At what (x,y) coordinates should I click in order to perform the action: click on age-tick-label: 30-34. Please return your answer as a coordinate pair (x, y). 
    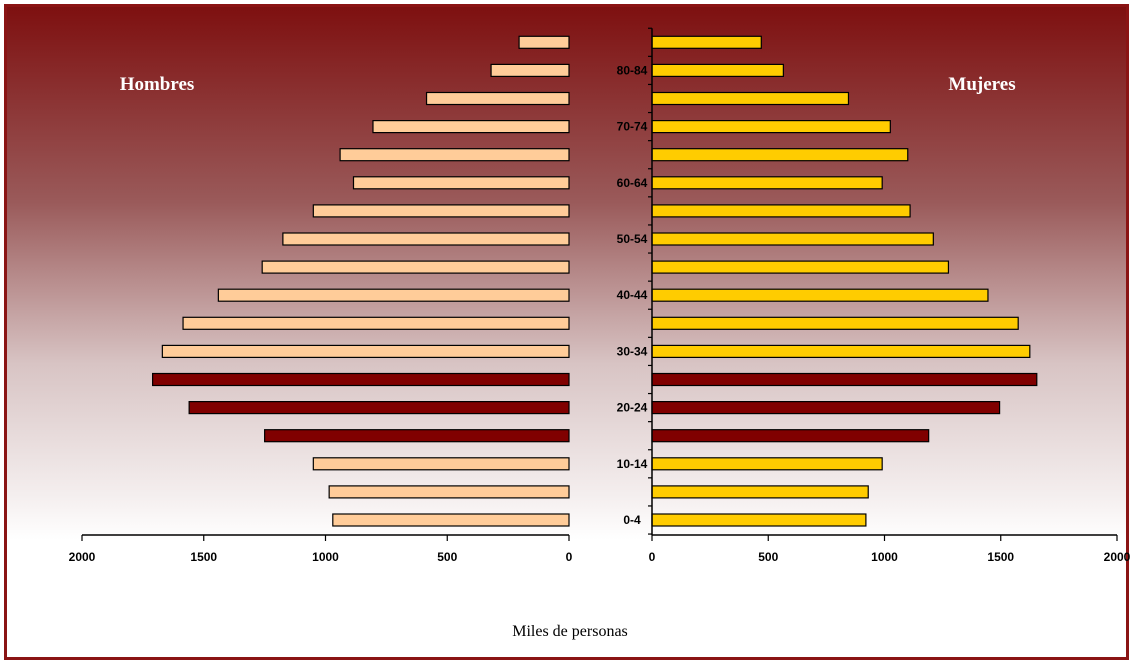
    Looking at the image, I should click on (632, 351).